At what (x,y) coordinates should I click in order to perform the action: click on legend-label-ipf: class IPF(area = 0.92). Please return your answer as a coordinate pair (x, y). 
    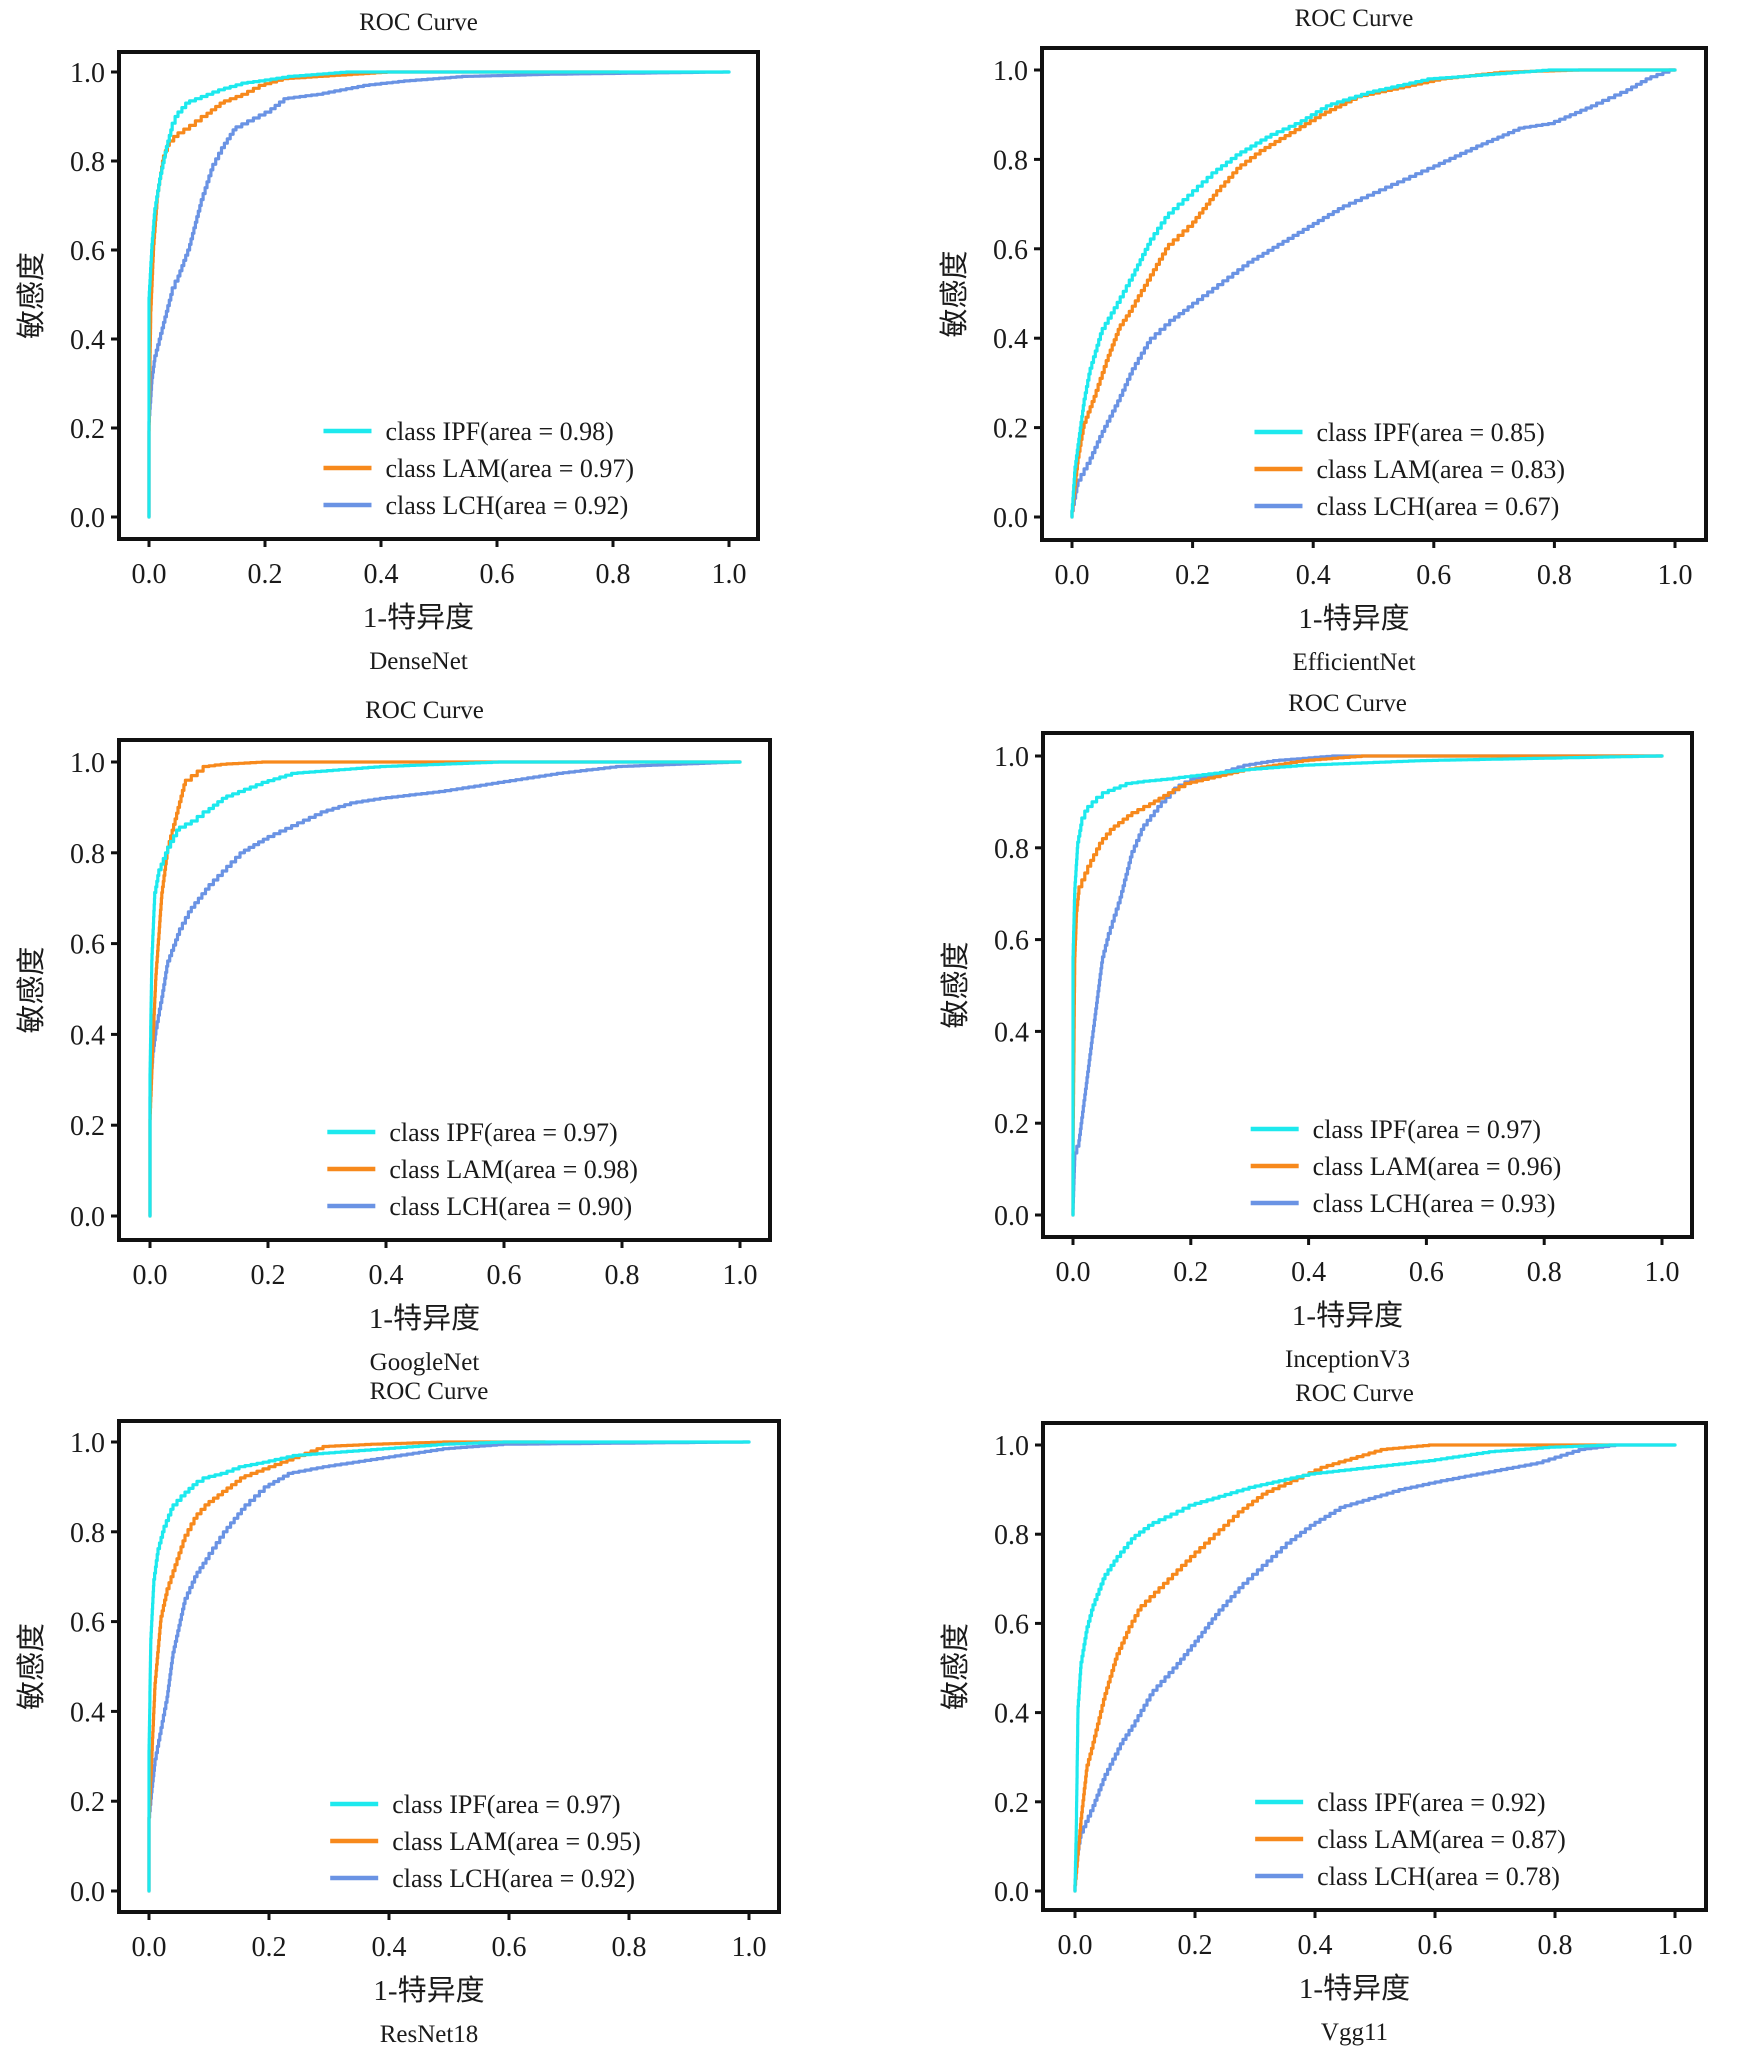
    Looking at the image, I should click on (1431, 1802).